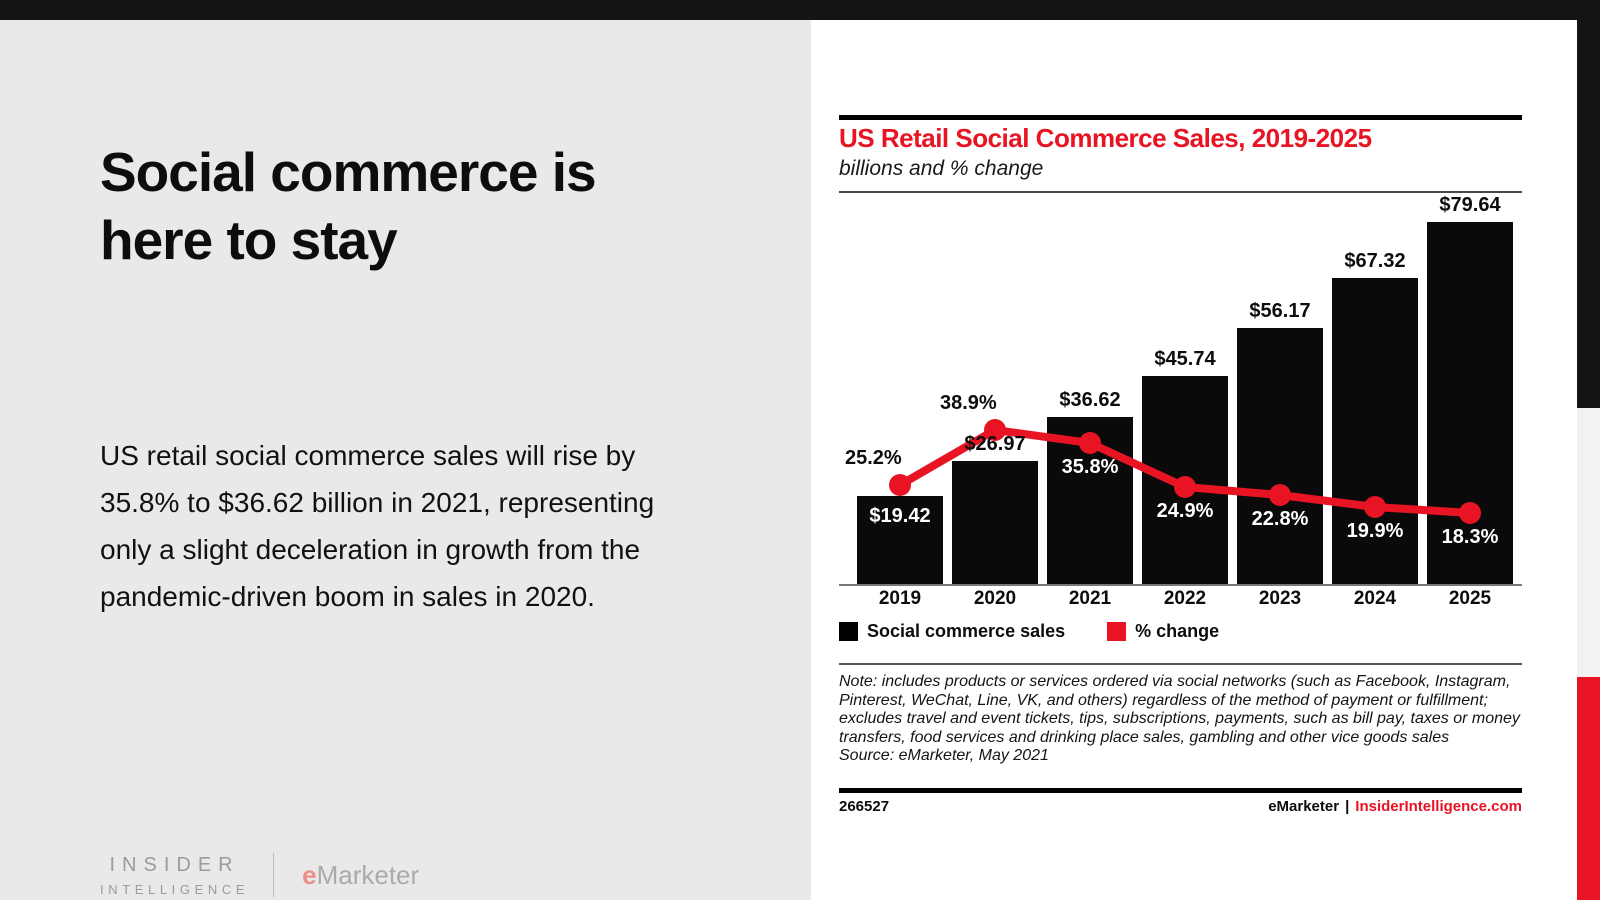 Image resolution: width=1600 pixels, height=900 pixels. Describe the element at coordinates (1304, 806) in the screenshot. I see `footer-brand: eMarketer` at that location.